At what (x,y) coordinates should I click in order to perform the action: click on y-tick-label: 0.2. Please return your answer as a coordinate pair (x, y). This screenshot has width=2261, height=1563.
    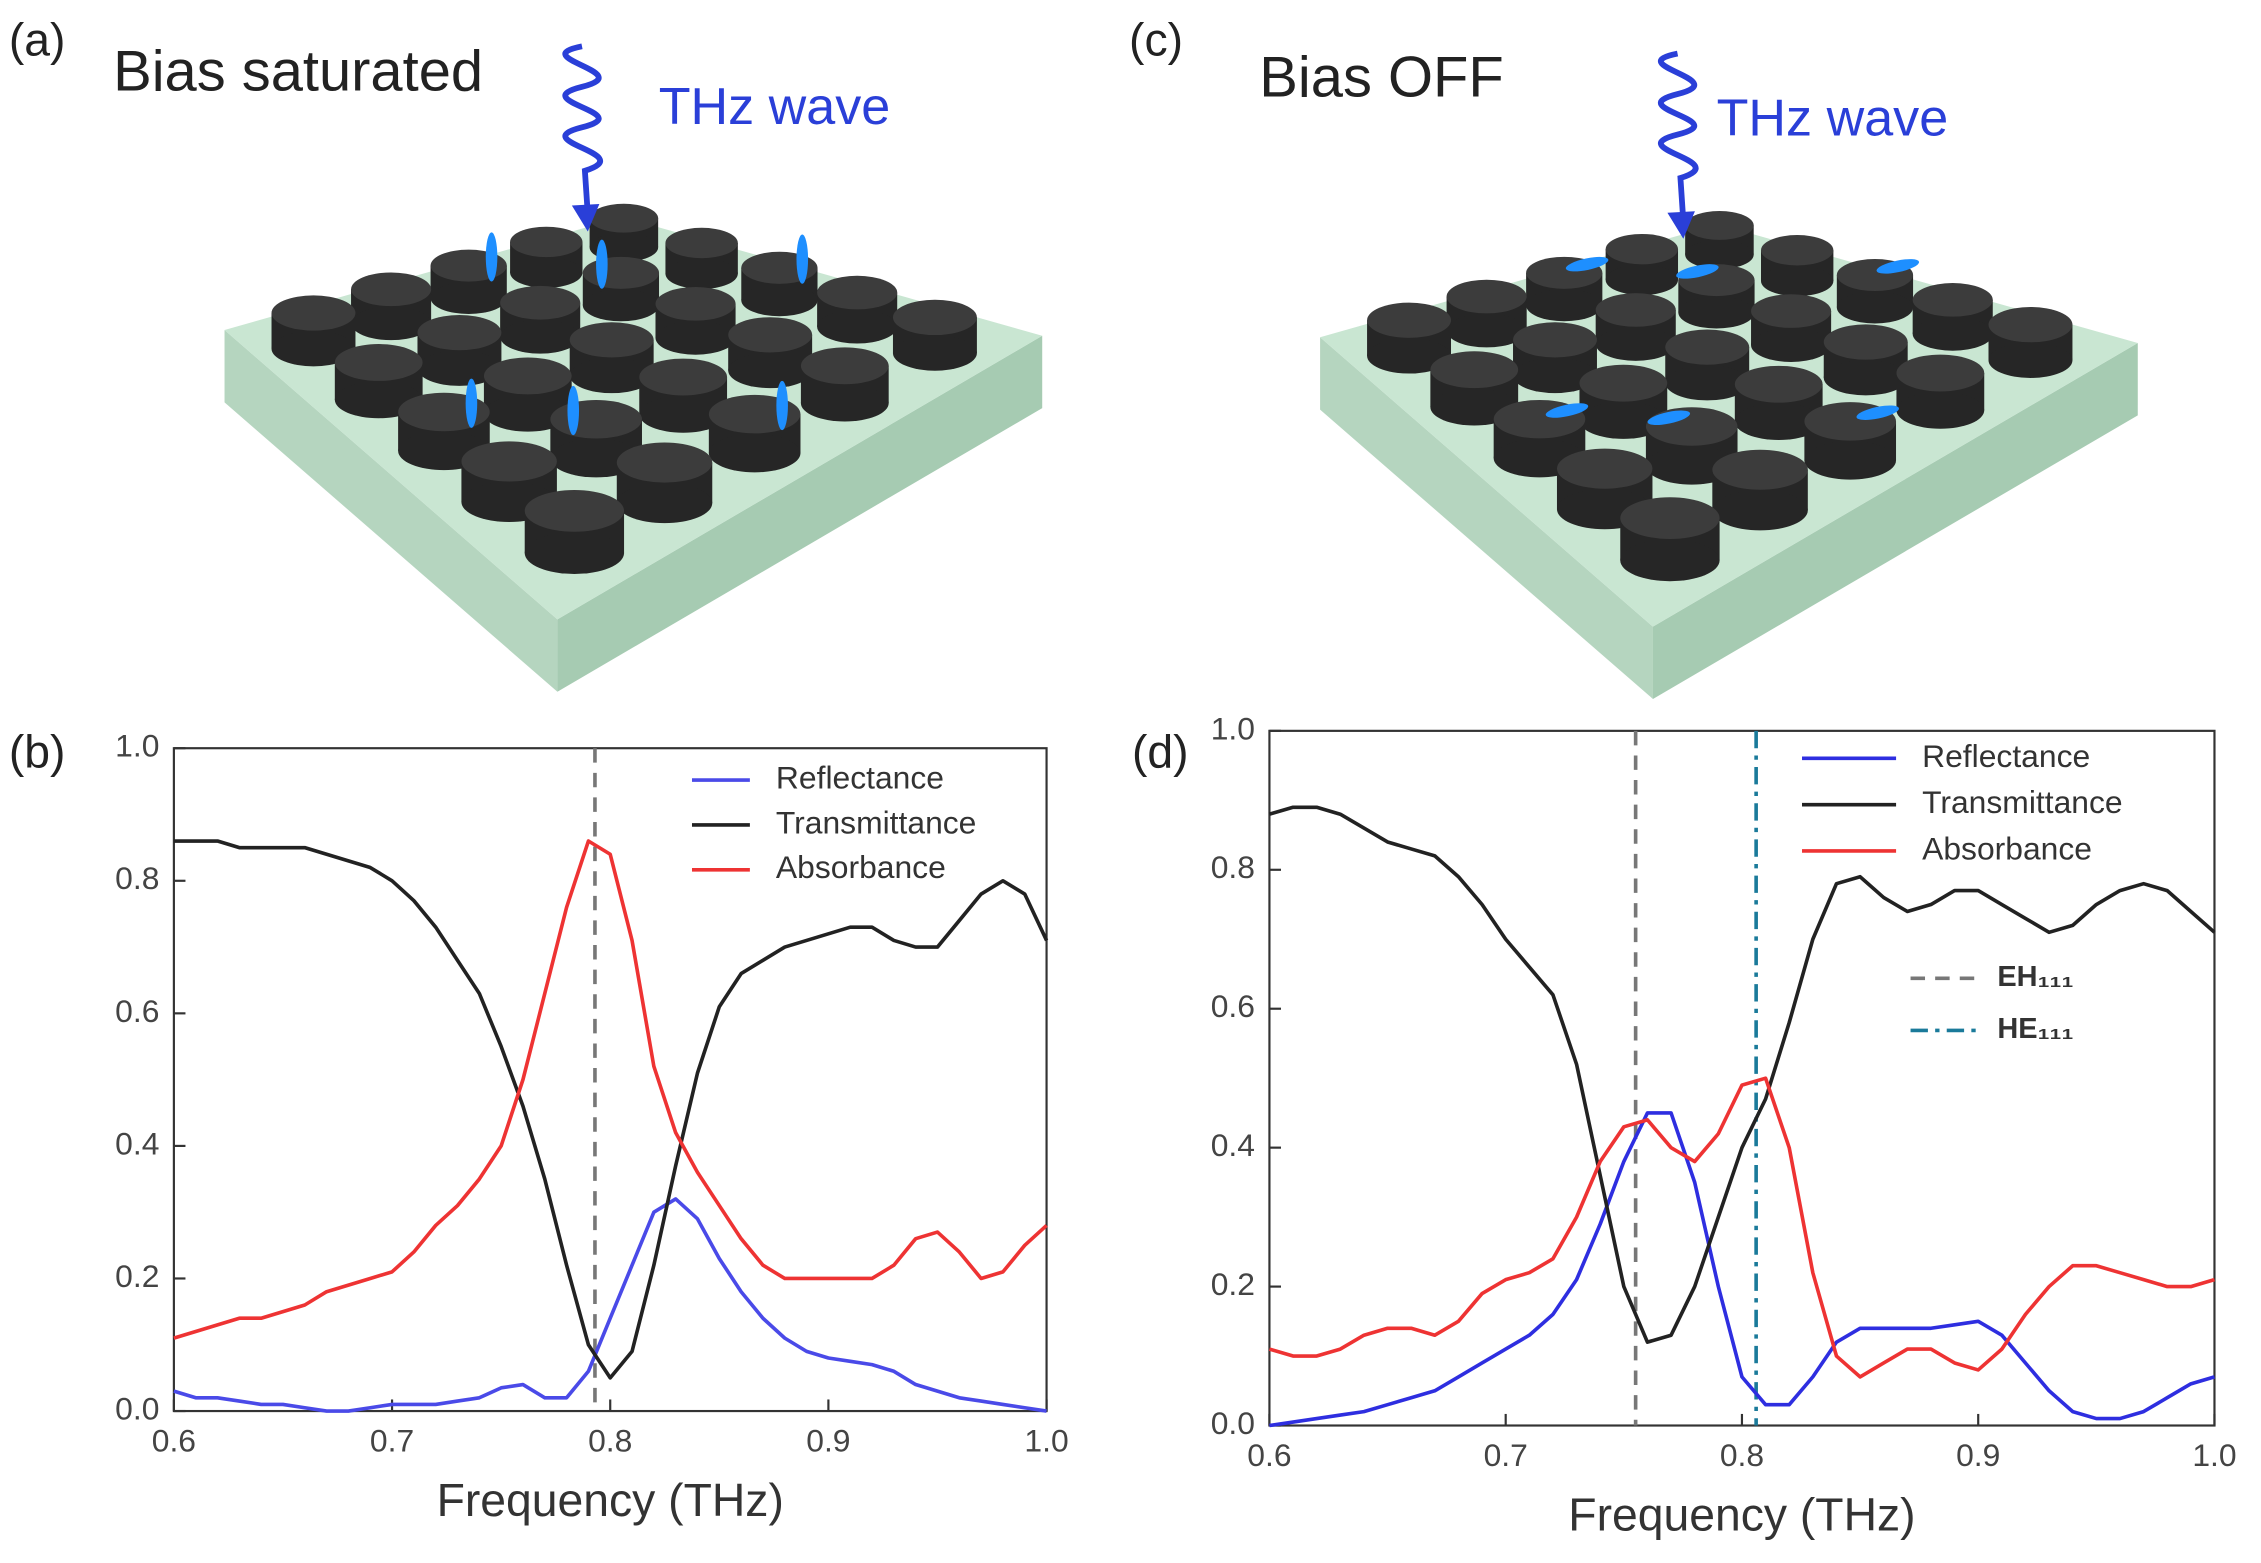
    Looking at the image, I should click on (1233, 1284).